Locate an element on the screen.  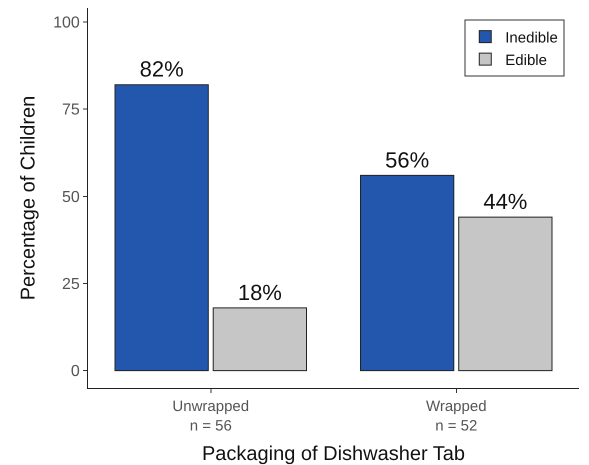
data-label: 44% is located at coordinates (505, 201).